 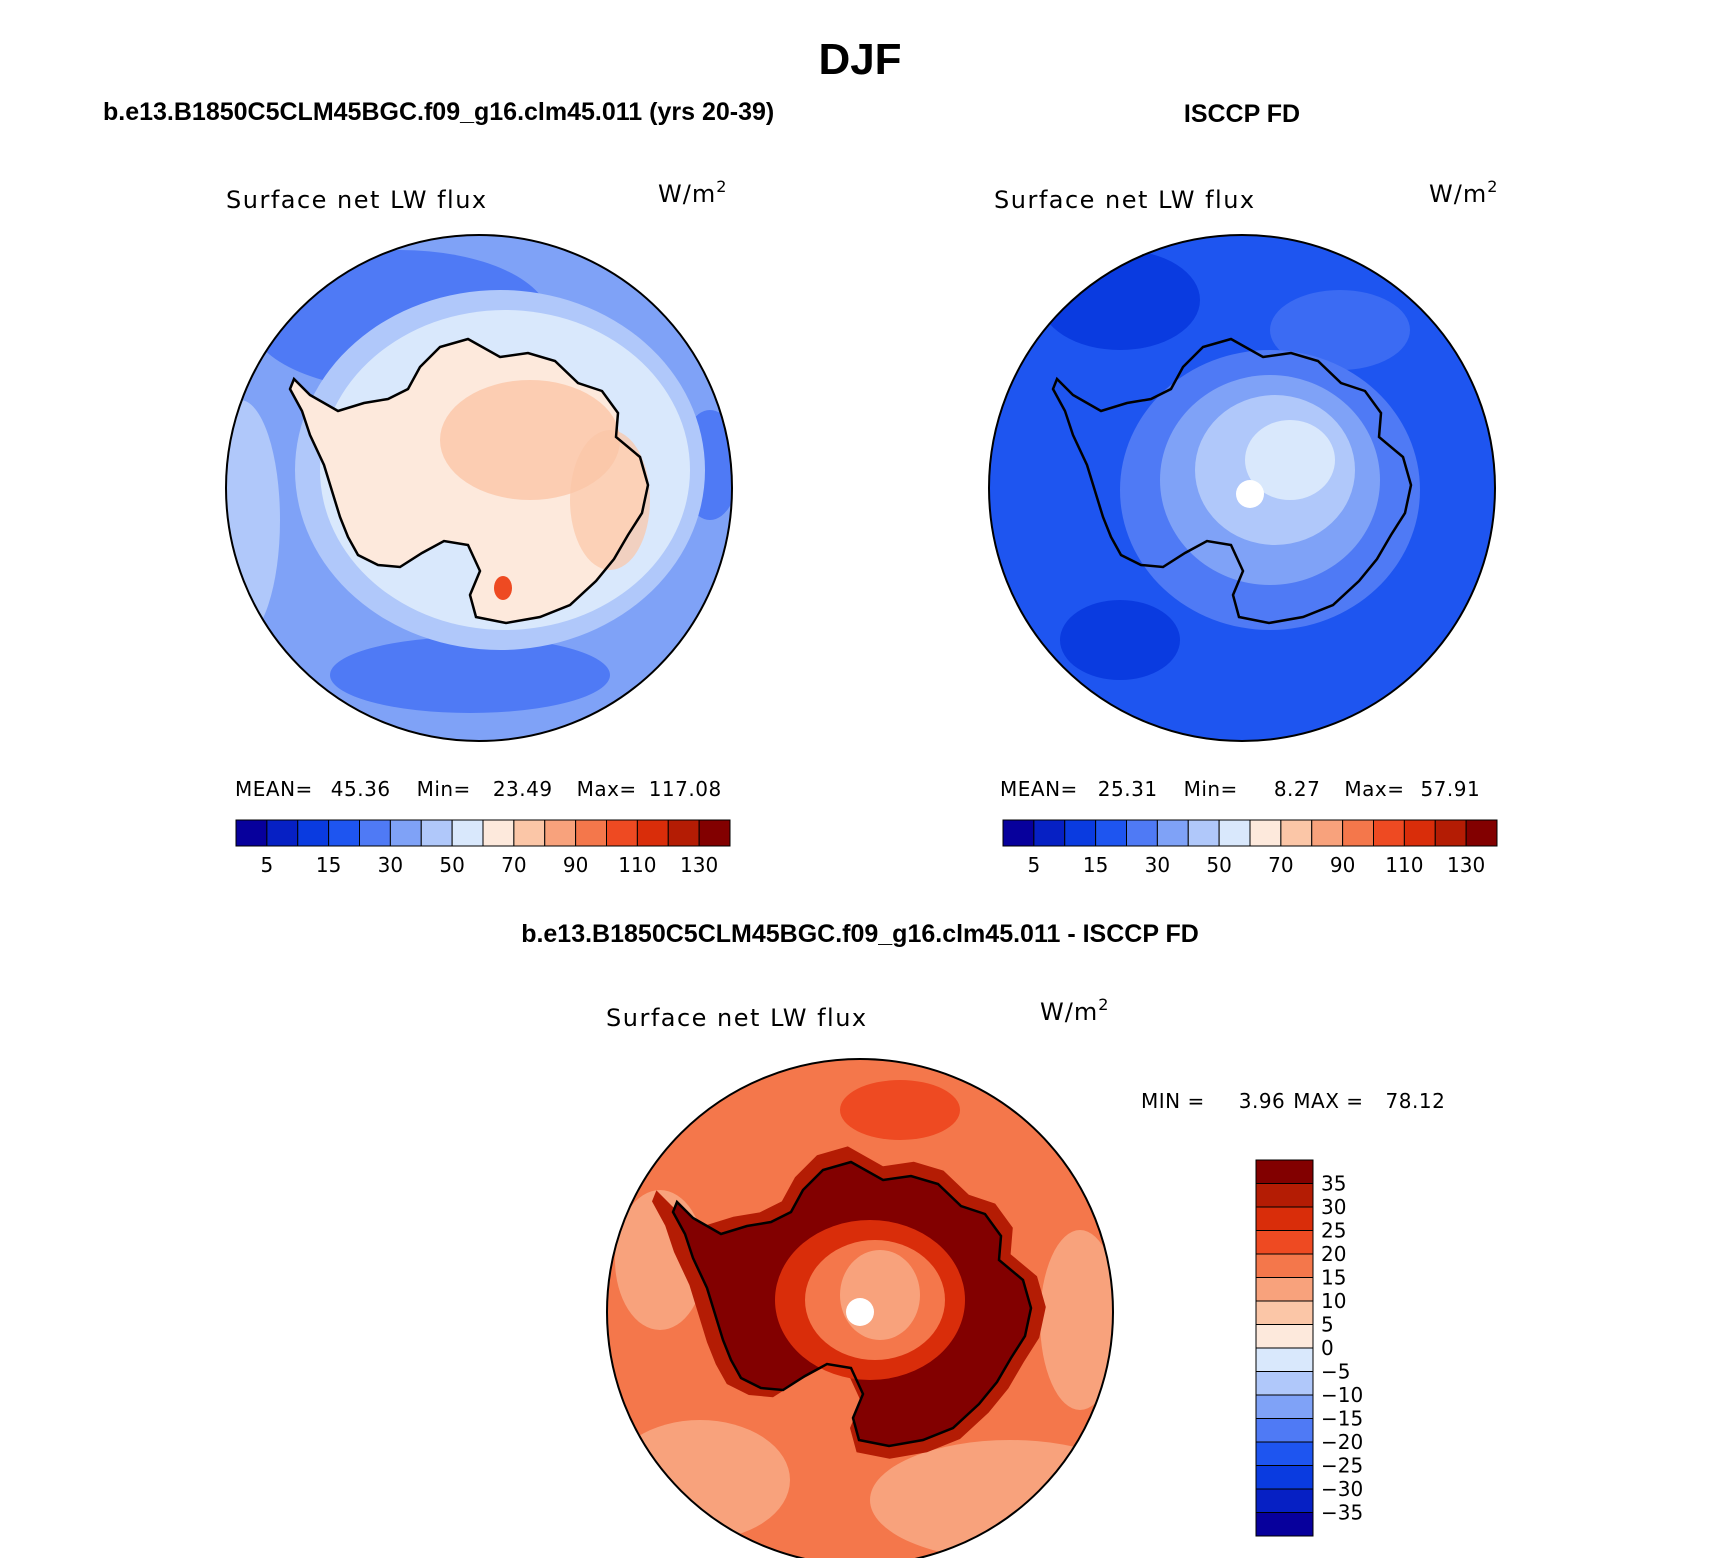 I want to click on panel-obs-units: W/m2, so click(x=1463, y=192).